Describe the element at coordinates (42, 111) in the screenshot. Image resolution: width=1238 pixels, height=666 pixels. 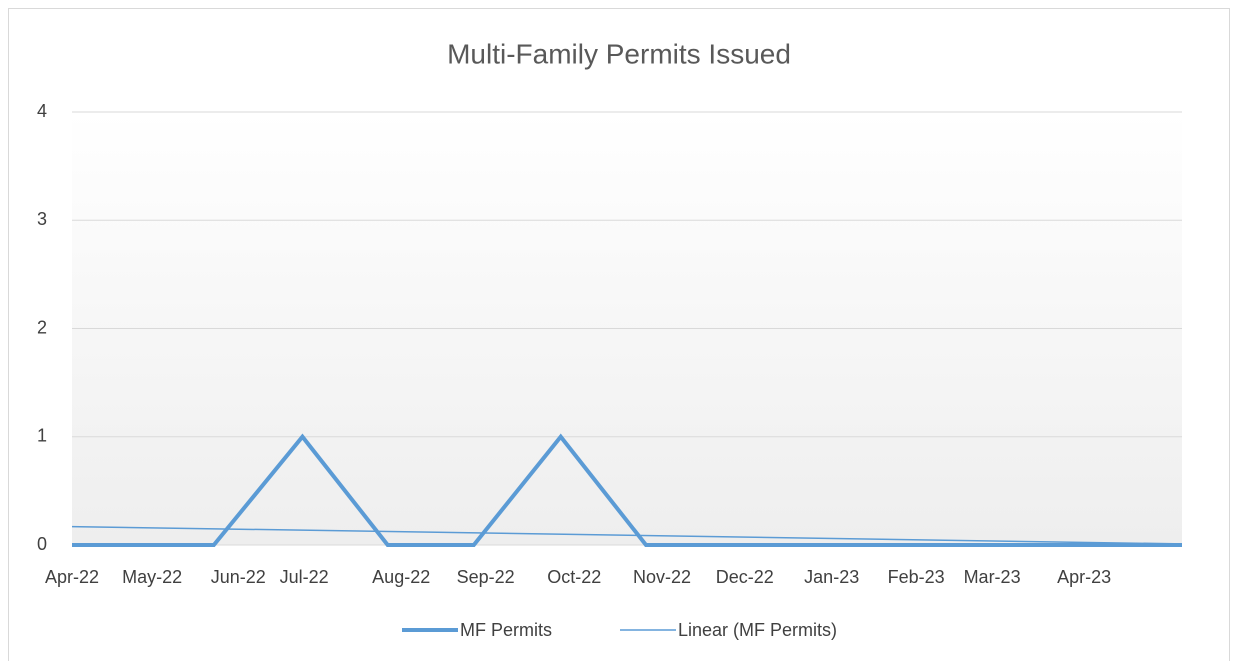
I see `y-tick-label: 4` at that location.